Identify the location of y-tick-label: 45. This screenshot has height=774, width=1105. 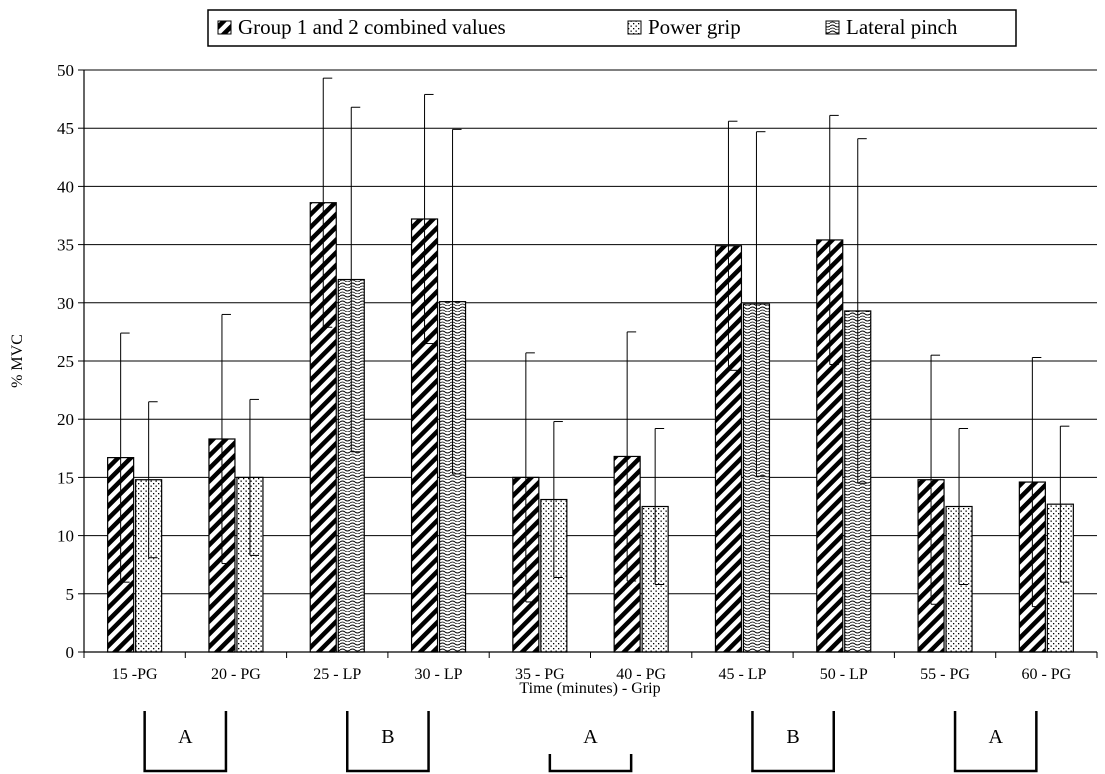
(65, 128).